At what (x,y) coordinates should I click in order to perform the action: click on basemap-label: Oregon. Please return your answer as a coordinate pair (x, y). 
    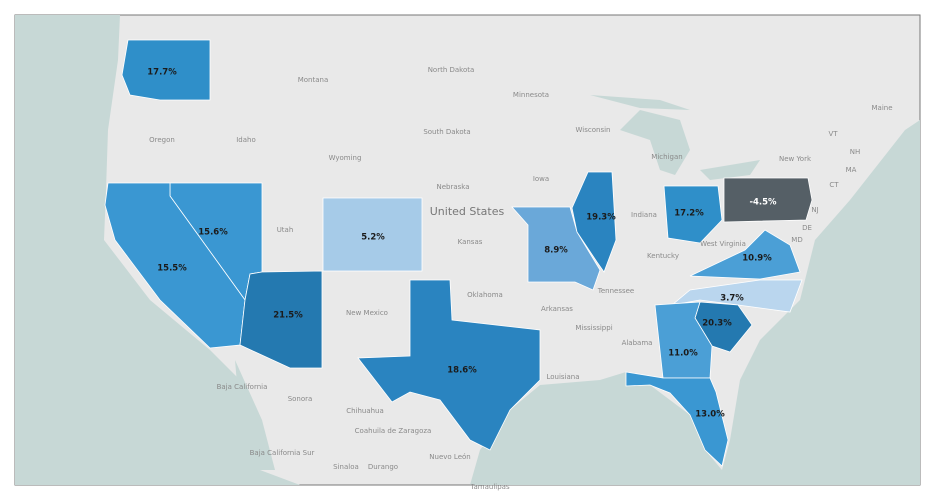
    Looking at the image, I should click on (162, 140).